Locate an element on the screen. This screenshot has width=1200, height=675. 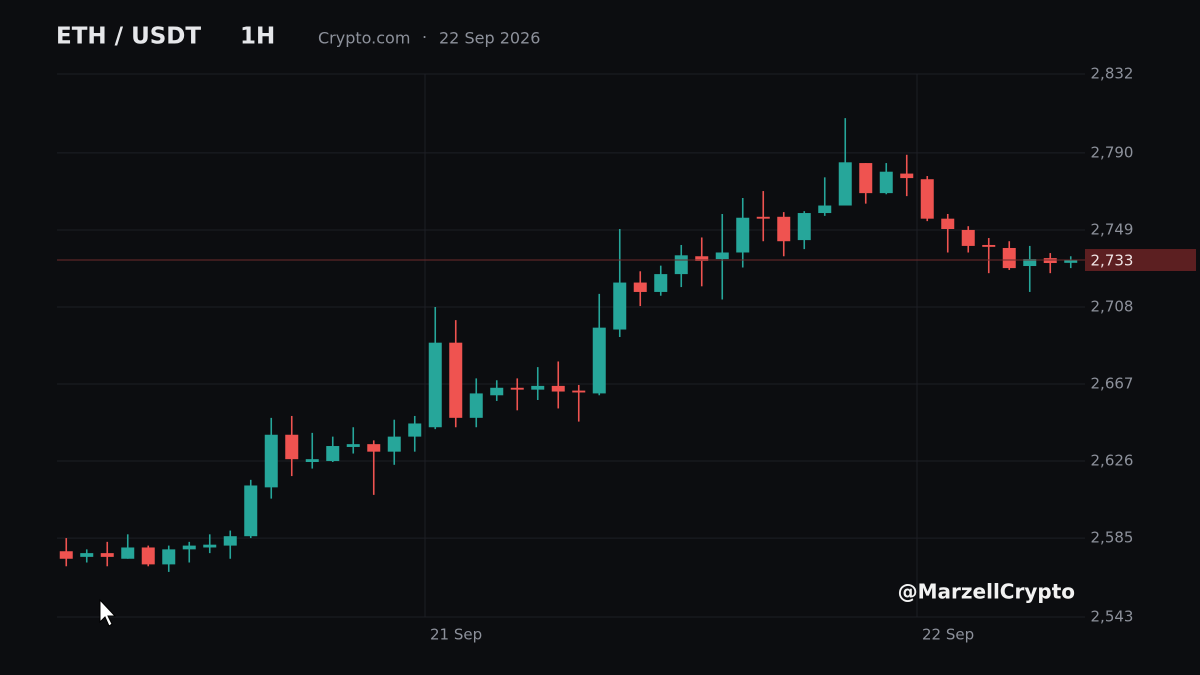
chart-title: ETH / USDT is located at coordinates (128, 37).